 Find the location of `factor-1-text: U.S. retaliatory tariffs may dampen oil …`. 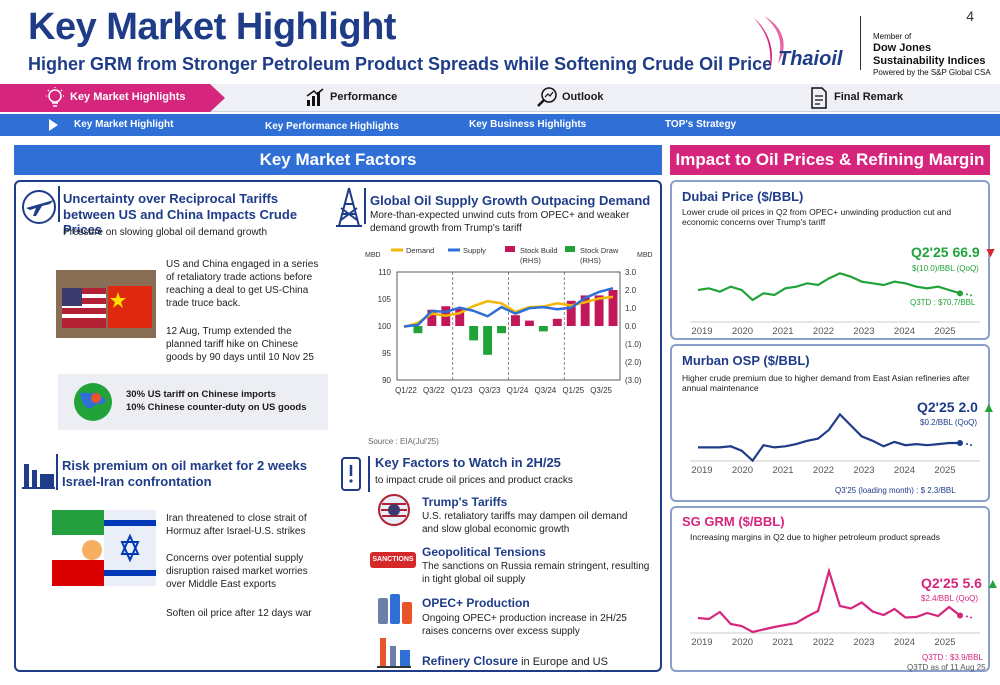

factor-1-text: U.S. retaliatory tariffs may dampen oil … is located at coordinates (525, 523).